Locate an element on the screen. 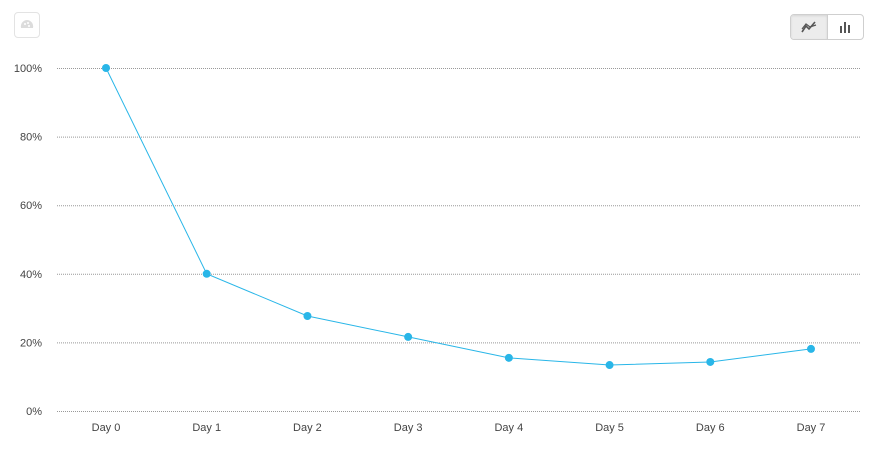 The height and width of the screenshot is (453, 884). brain-button is located at coordinates (27, 25).